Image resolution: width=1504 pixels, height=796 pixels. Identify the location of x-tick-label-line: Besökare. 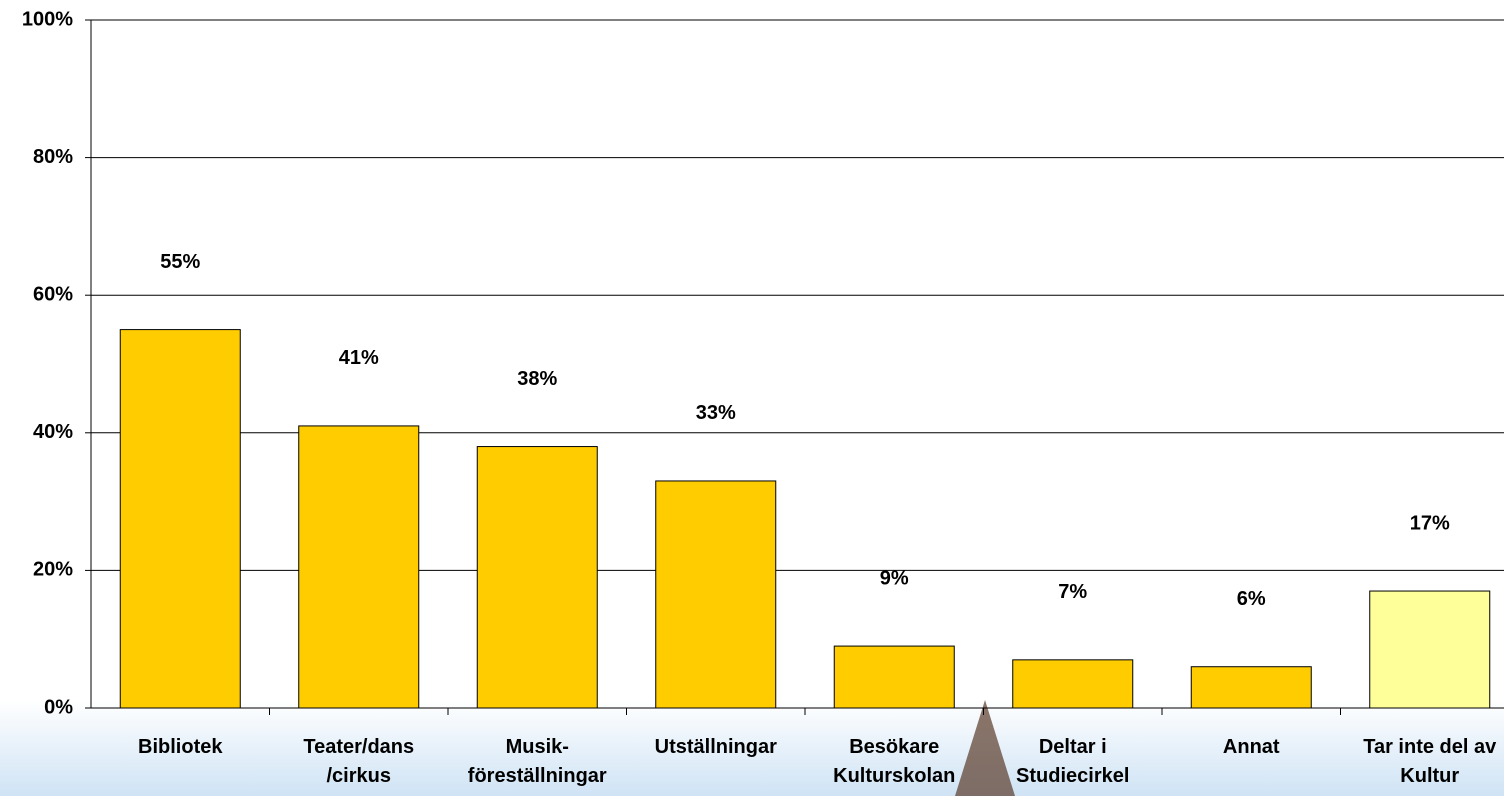
(894, 747).